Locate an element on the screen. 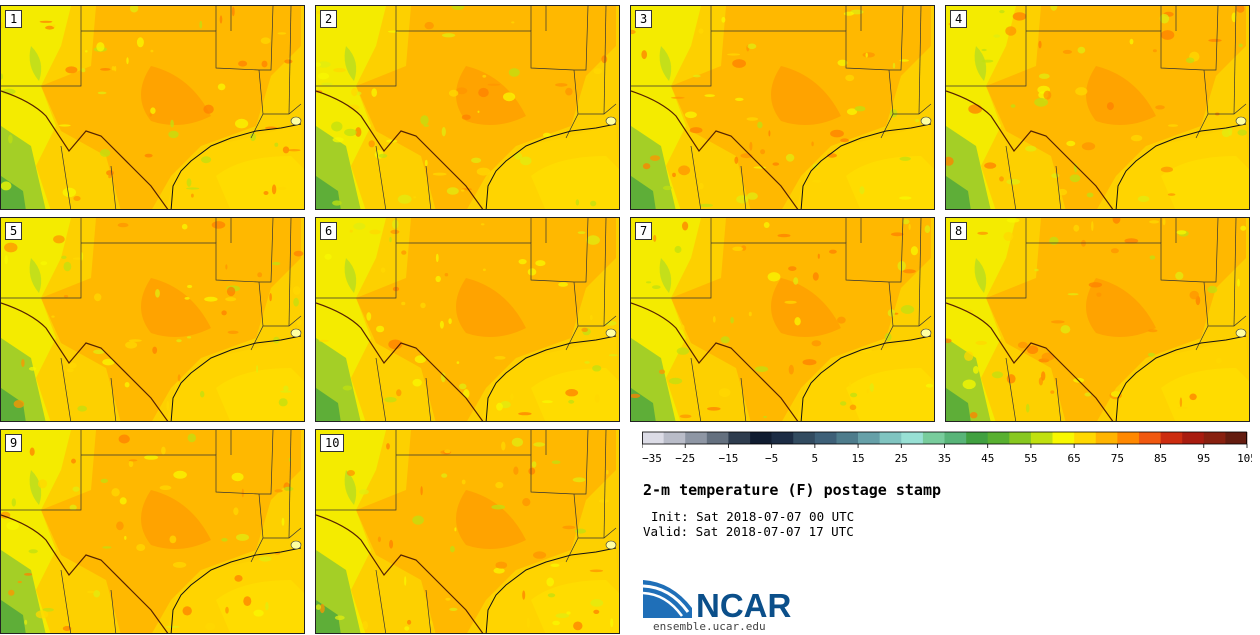 The image size is (1260, 635). ncar-logo-text: NCAR is located at coordinates (743, 603).